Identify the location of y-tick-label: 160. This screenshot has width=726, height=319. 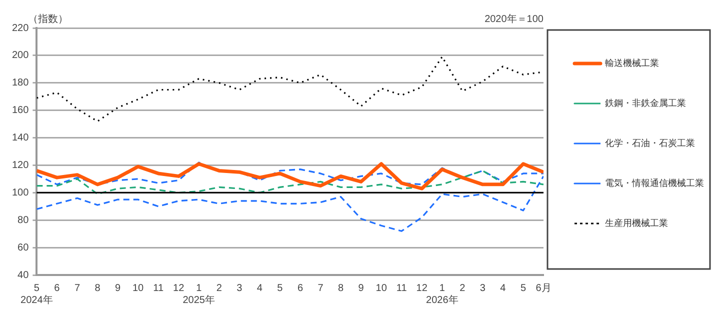
(21, 110).